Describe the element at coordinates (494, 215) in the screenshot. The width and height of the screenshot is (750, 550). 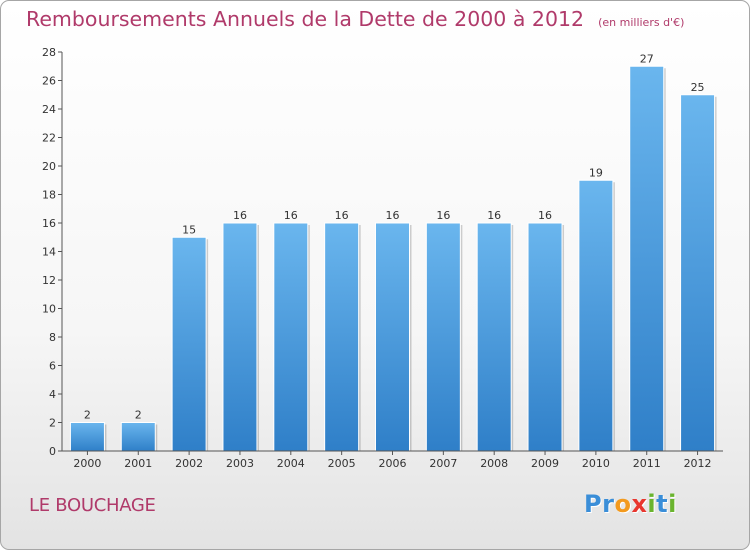
I see `data-label-2008: 16` at that location.